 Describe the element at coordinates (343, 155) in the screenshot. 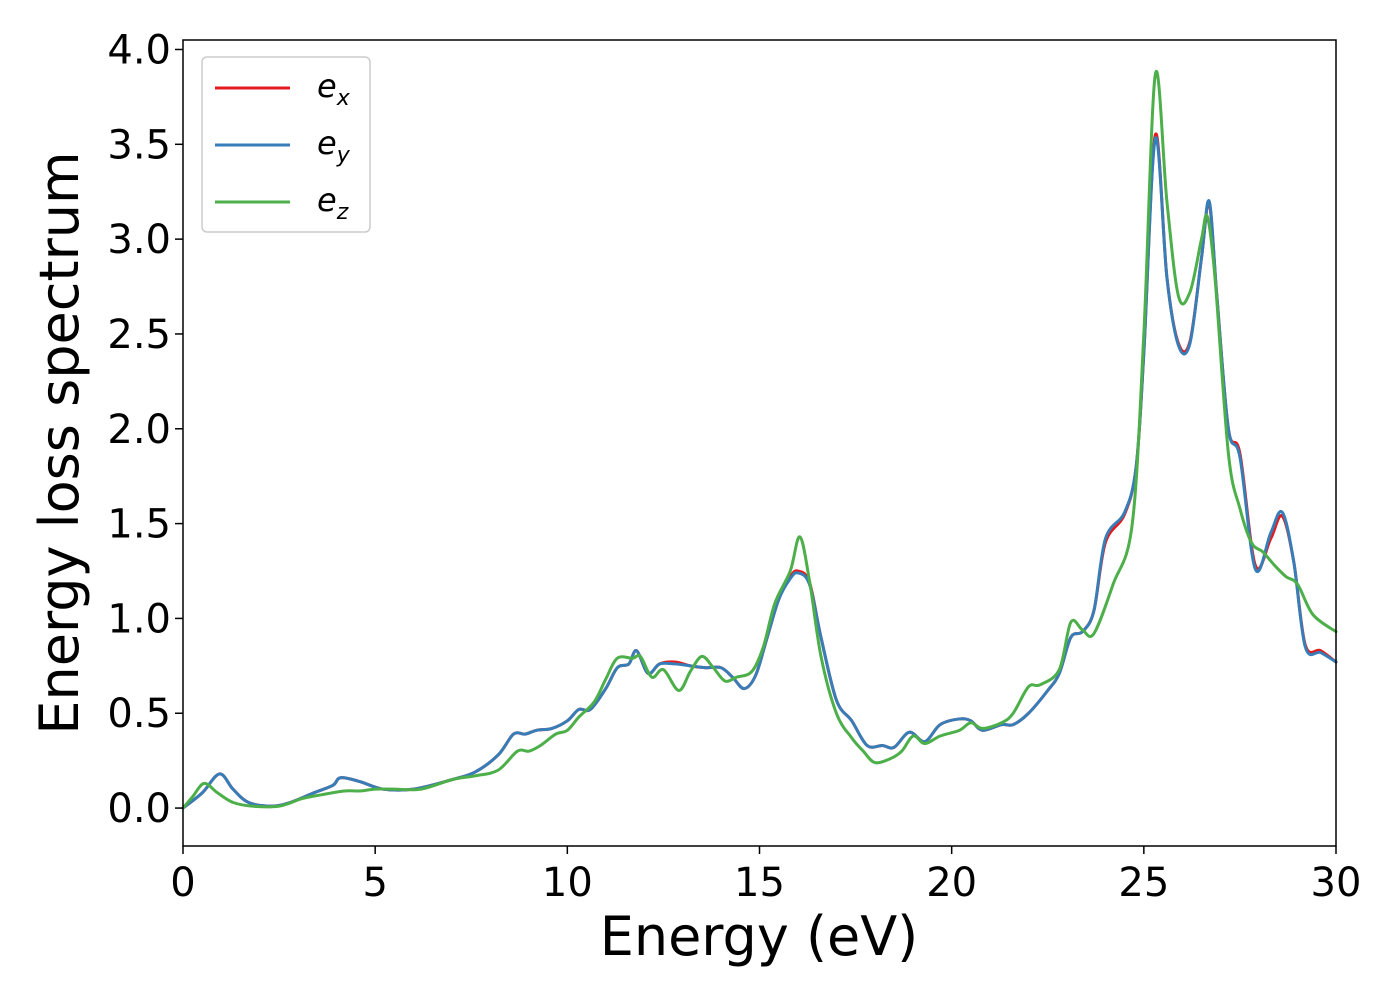

I see `legend-label-subscript: y` at that location.